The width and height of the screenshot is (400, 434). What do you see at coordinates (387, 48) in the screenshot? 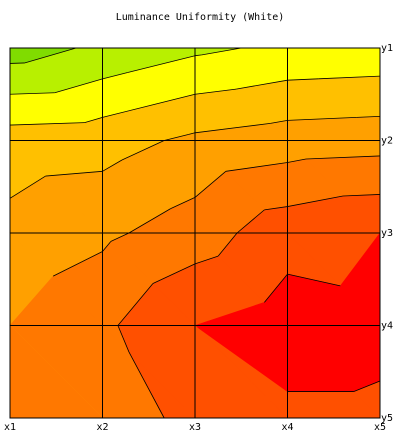
I see `y-tick-label: y1` at bounding box center [387, 48].